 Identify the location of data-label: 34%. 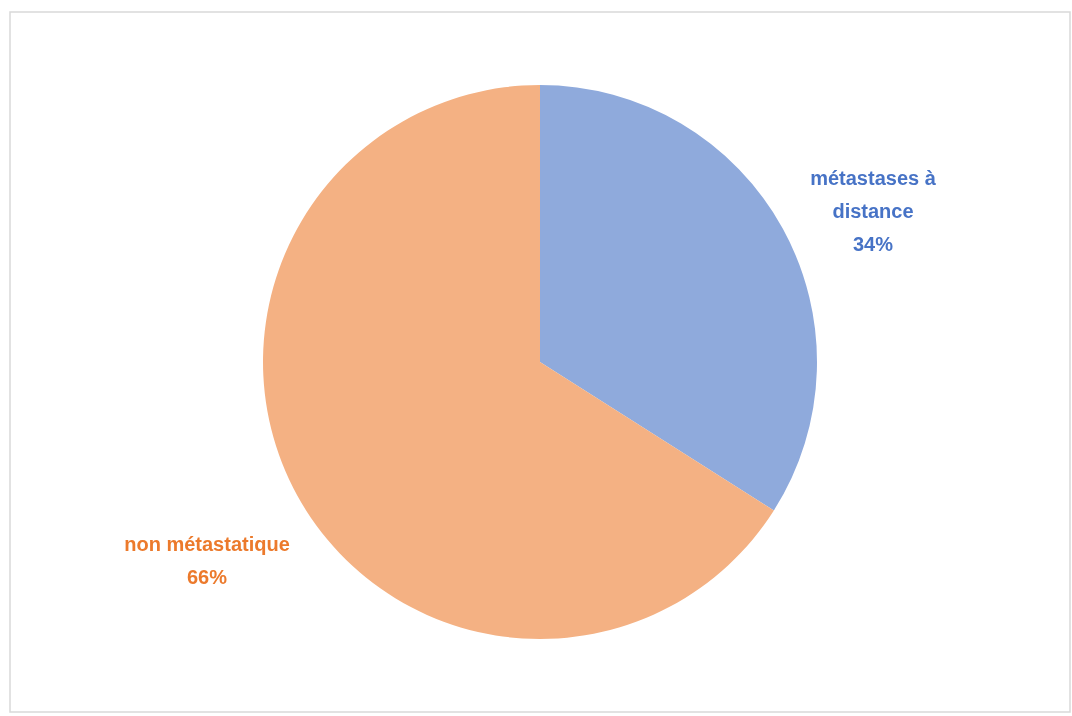
(873, 243).